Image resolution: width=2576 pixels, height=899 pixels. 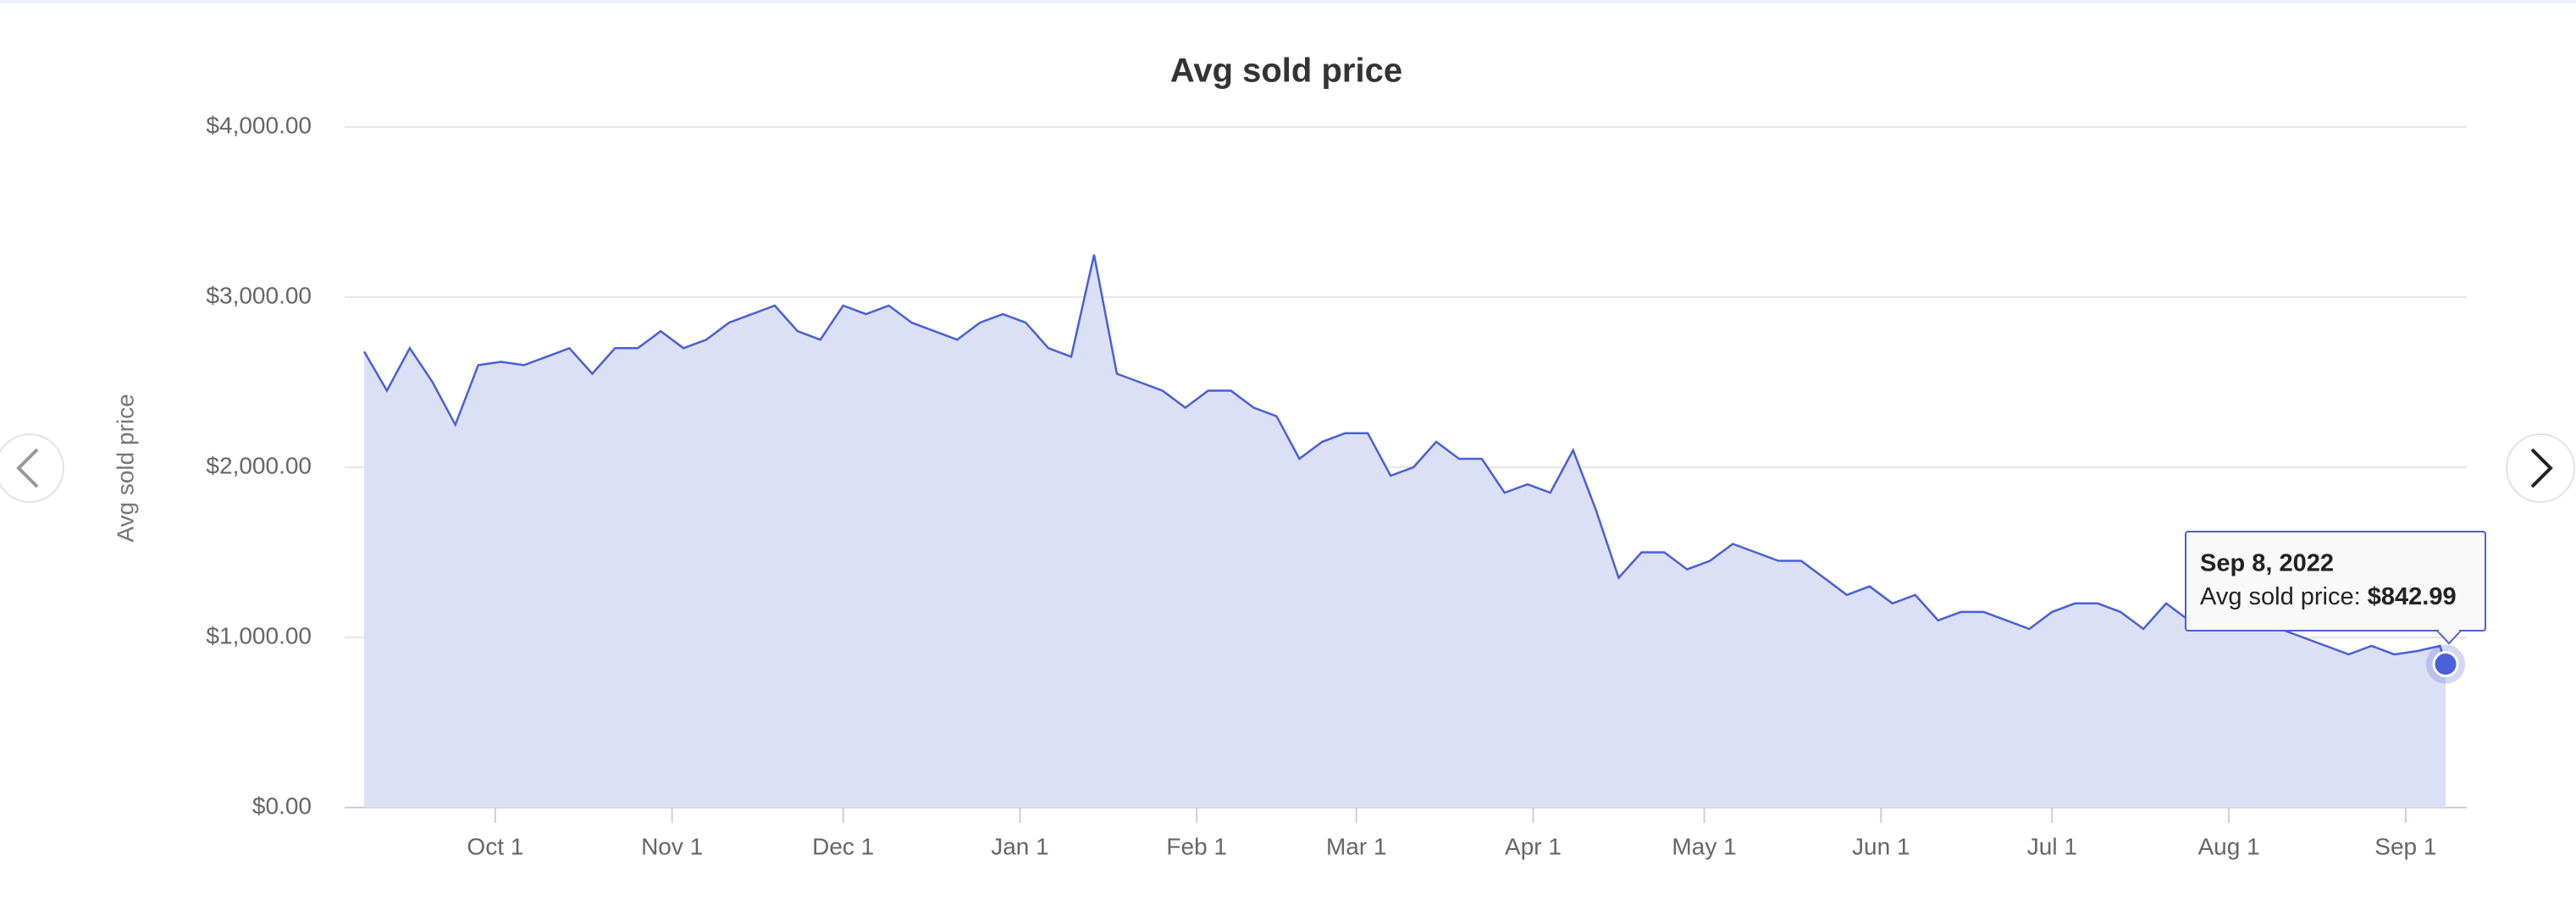 What do you see at coordinates (125, 468) in the screenshot?
I see `y-axis-label: Avg sold price` at bounding box center [125, 468].